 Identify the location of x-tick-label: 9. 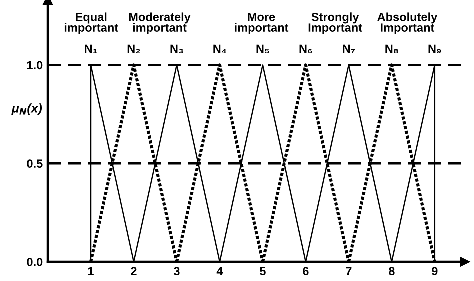
(435, 271).